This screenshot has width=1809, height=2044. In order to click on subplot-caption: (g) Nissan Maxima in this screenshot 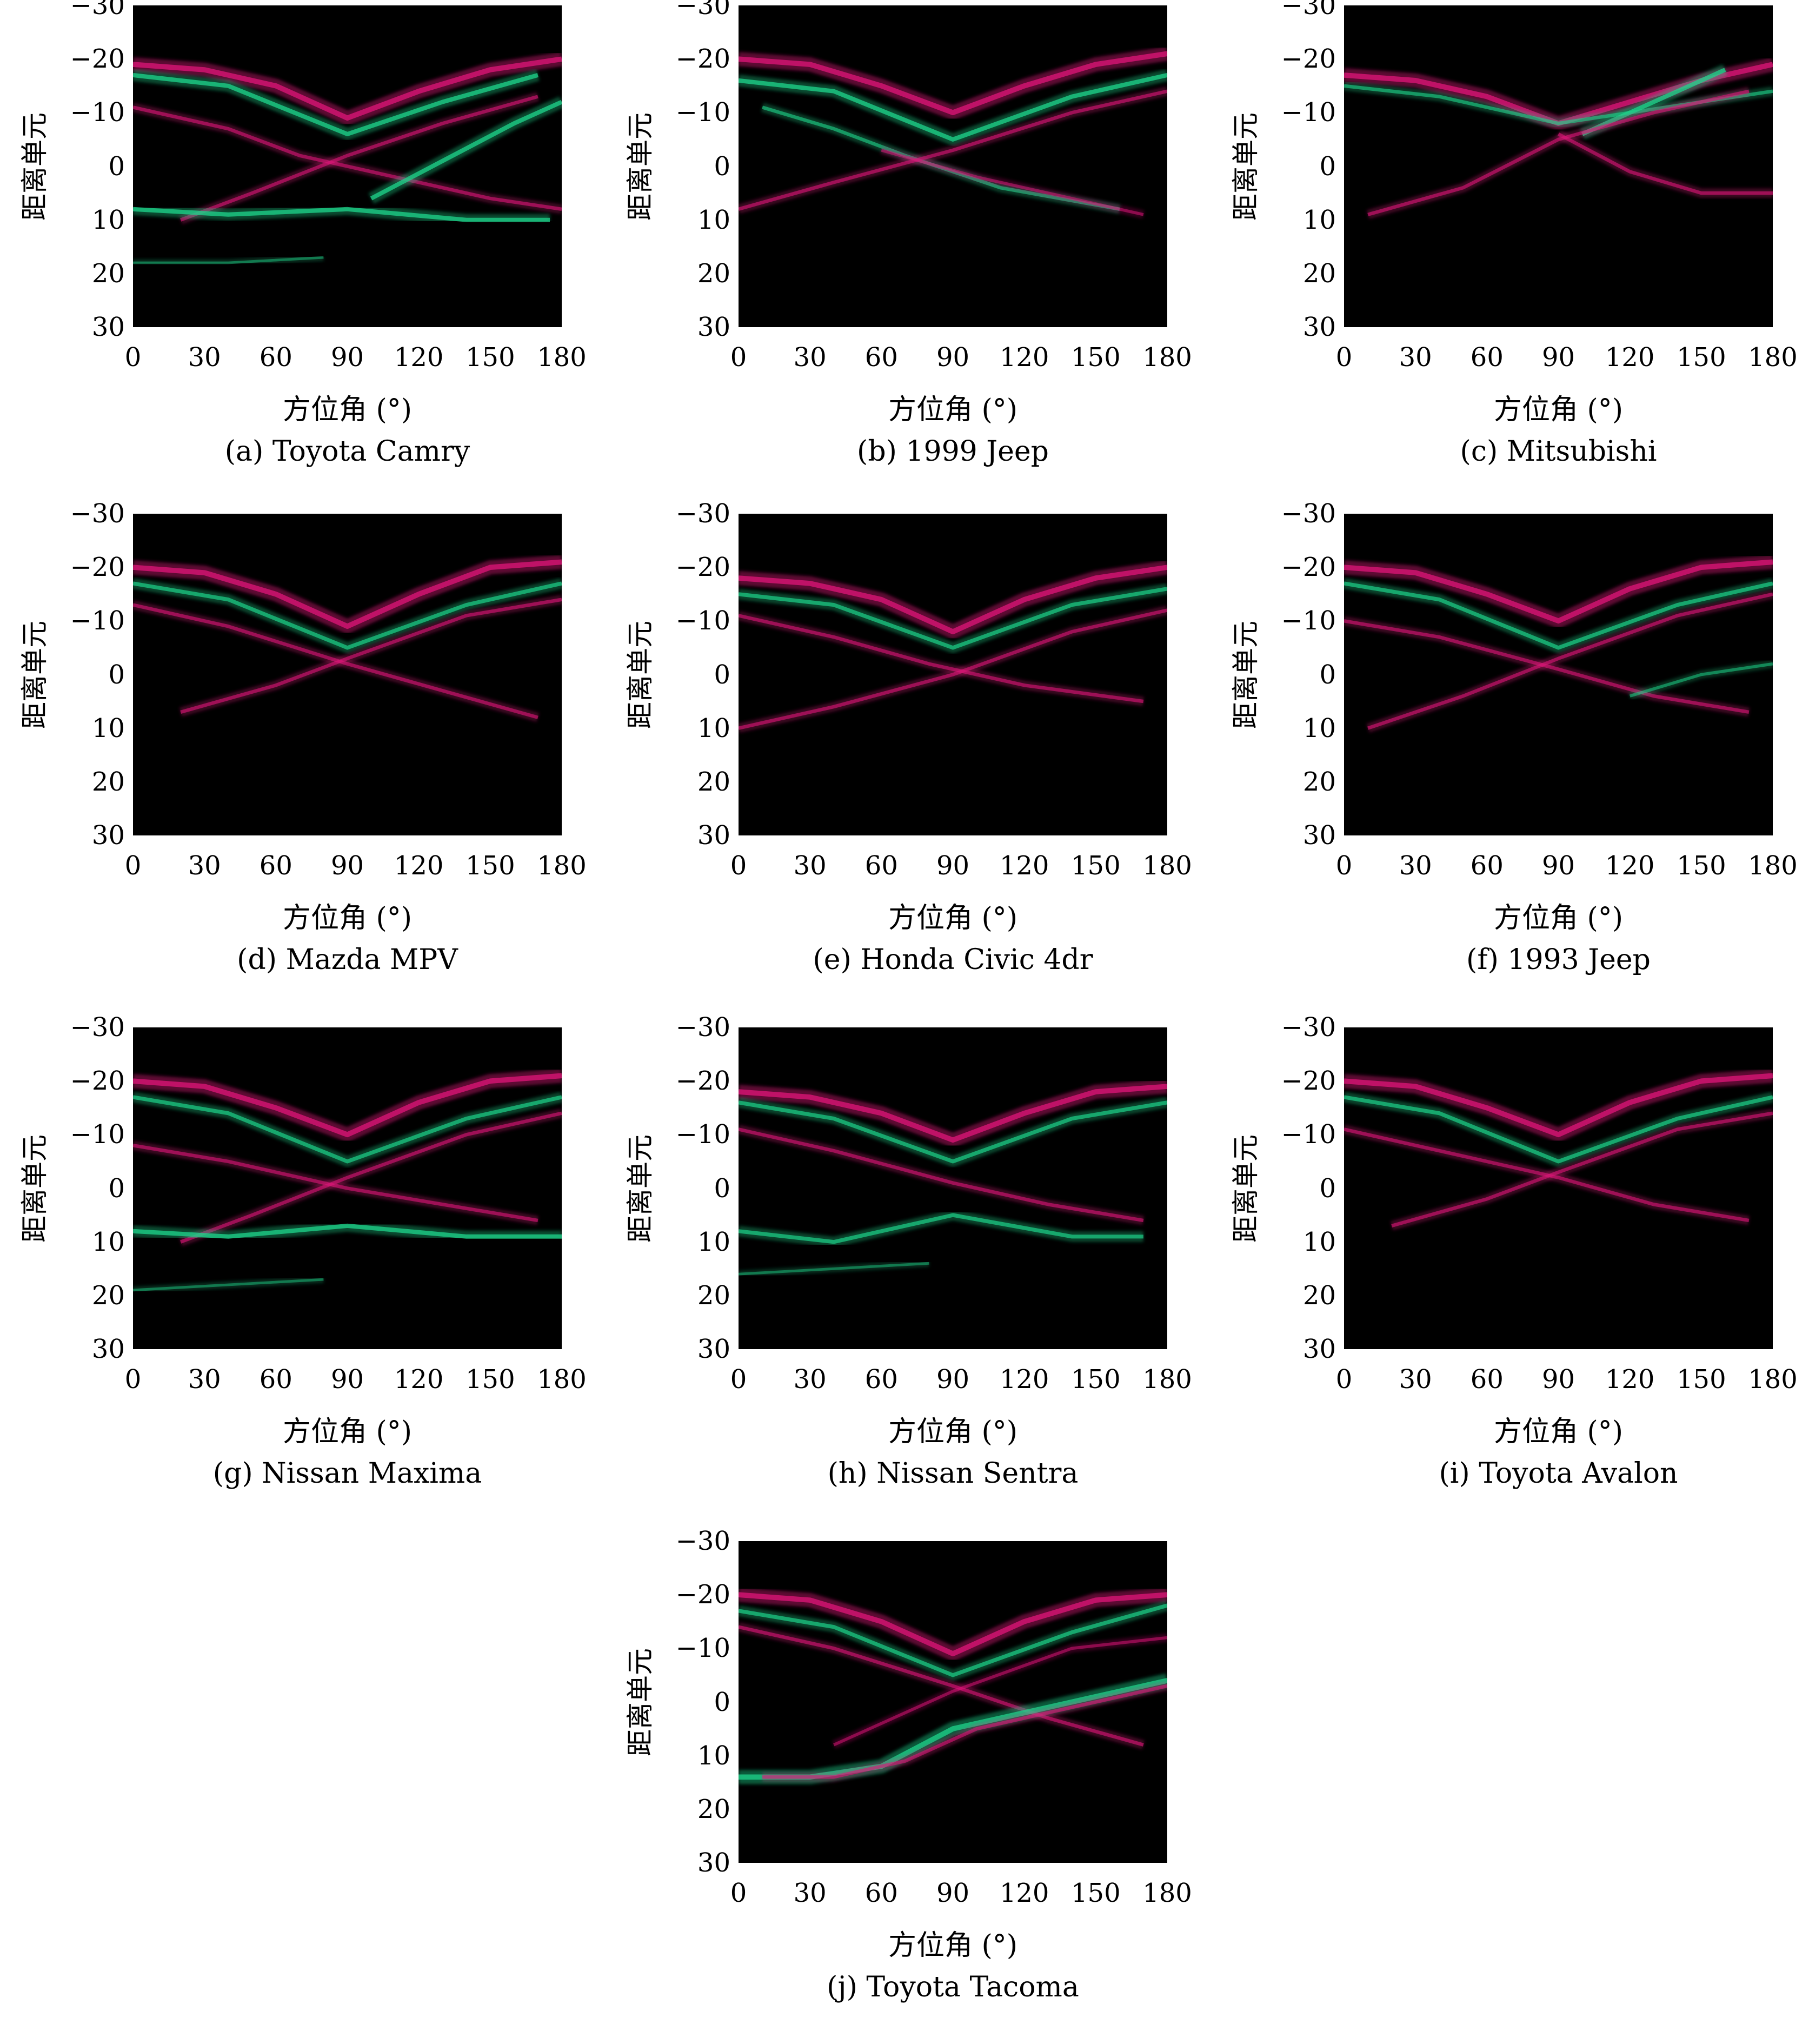, I will do `click(347, 1473)`.